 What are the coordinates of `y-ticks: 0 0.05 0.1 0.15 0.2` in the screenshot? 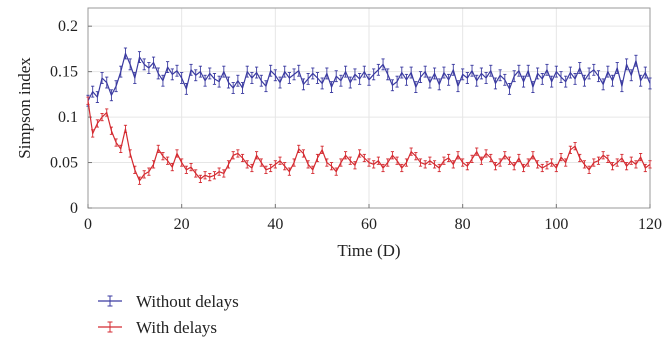 It's located at (71, 117).